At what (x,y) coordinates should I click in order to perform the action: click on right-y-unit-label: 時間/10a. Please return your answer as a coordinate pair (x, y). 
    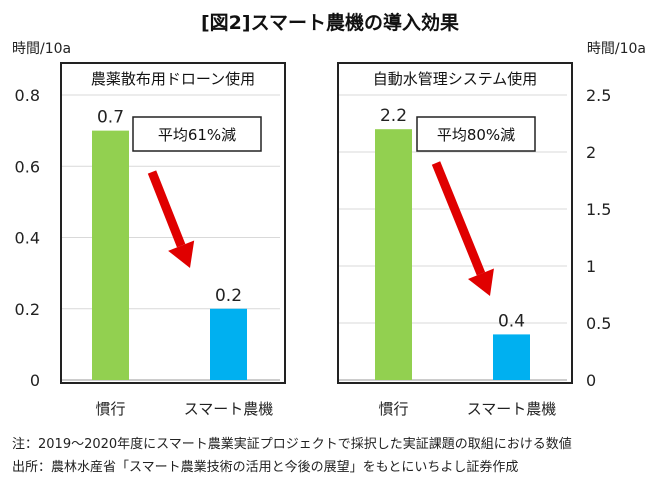
    Looking at the image, I should click on (616, 49).